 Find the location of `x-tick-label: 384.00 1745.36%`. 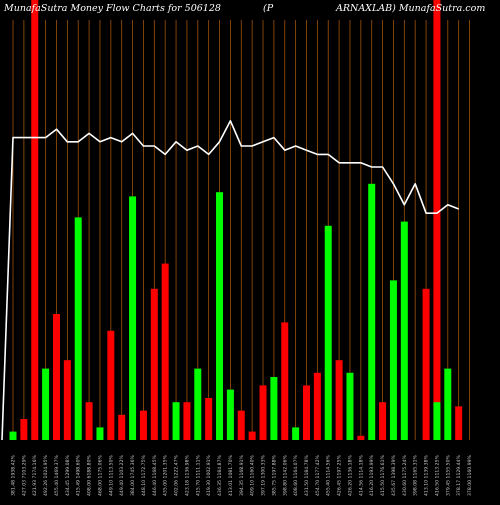

x-tick-label: 384.00 1745.36% is located at coordinates (133, 475).